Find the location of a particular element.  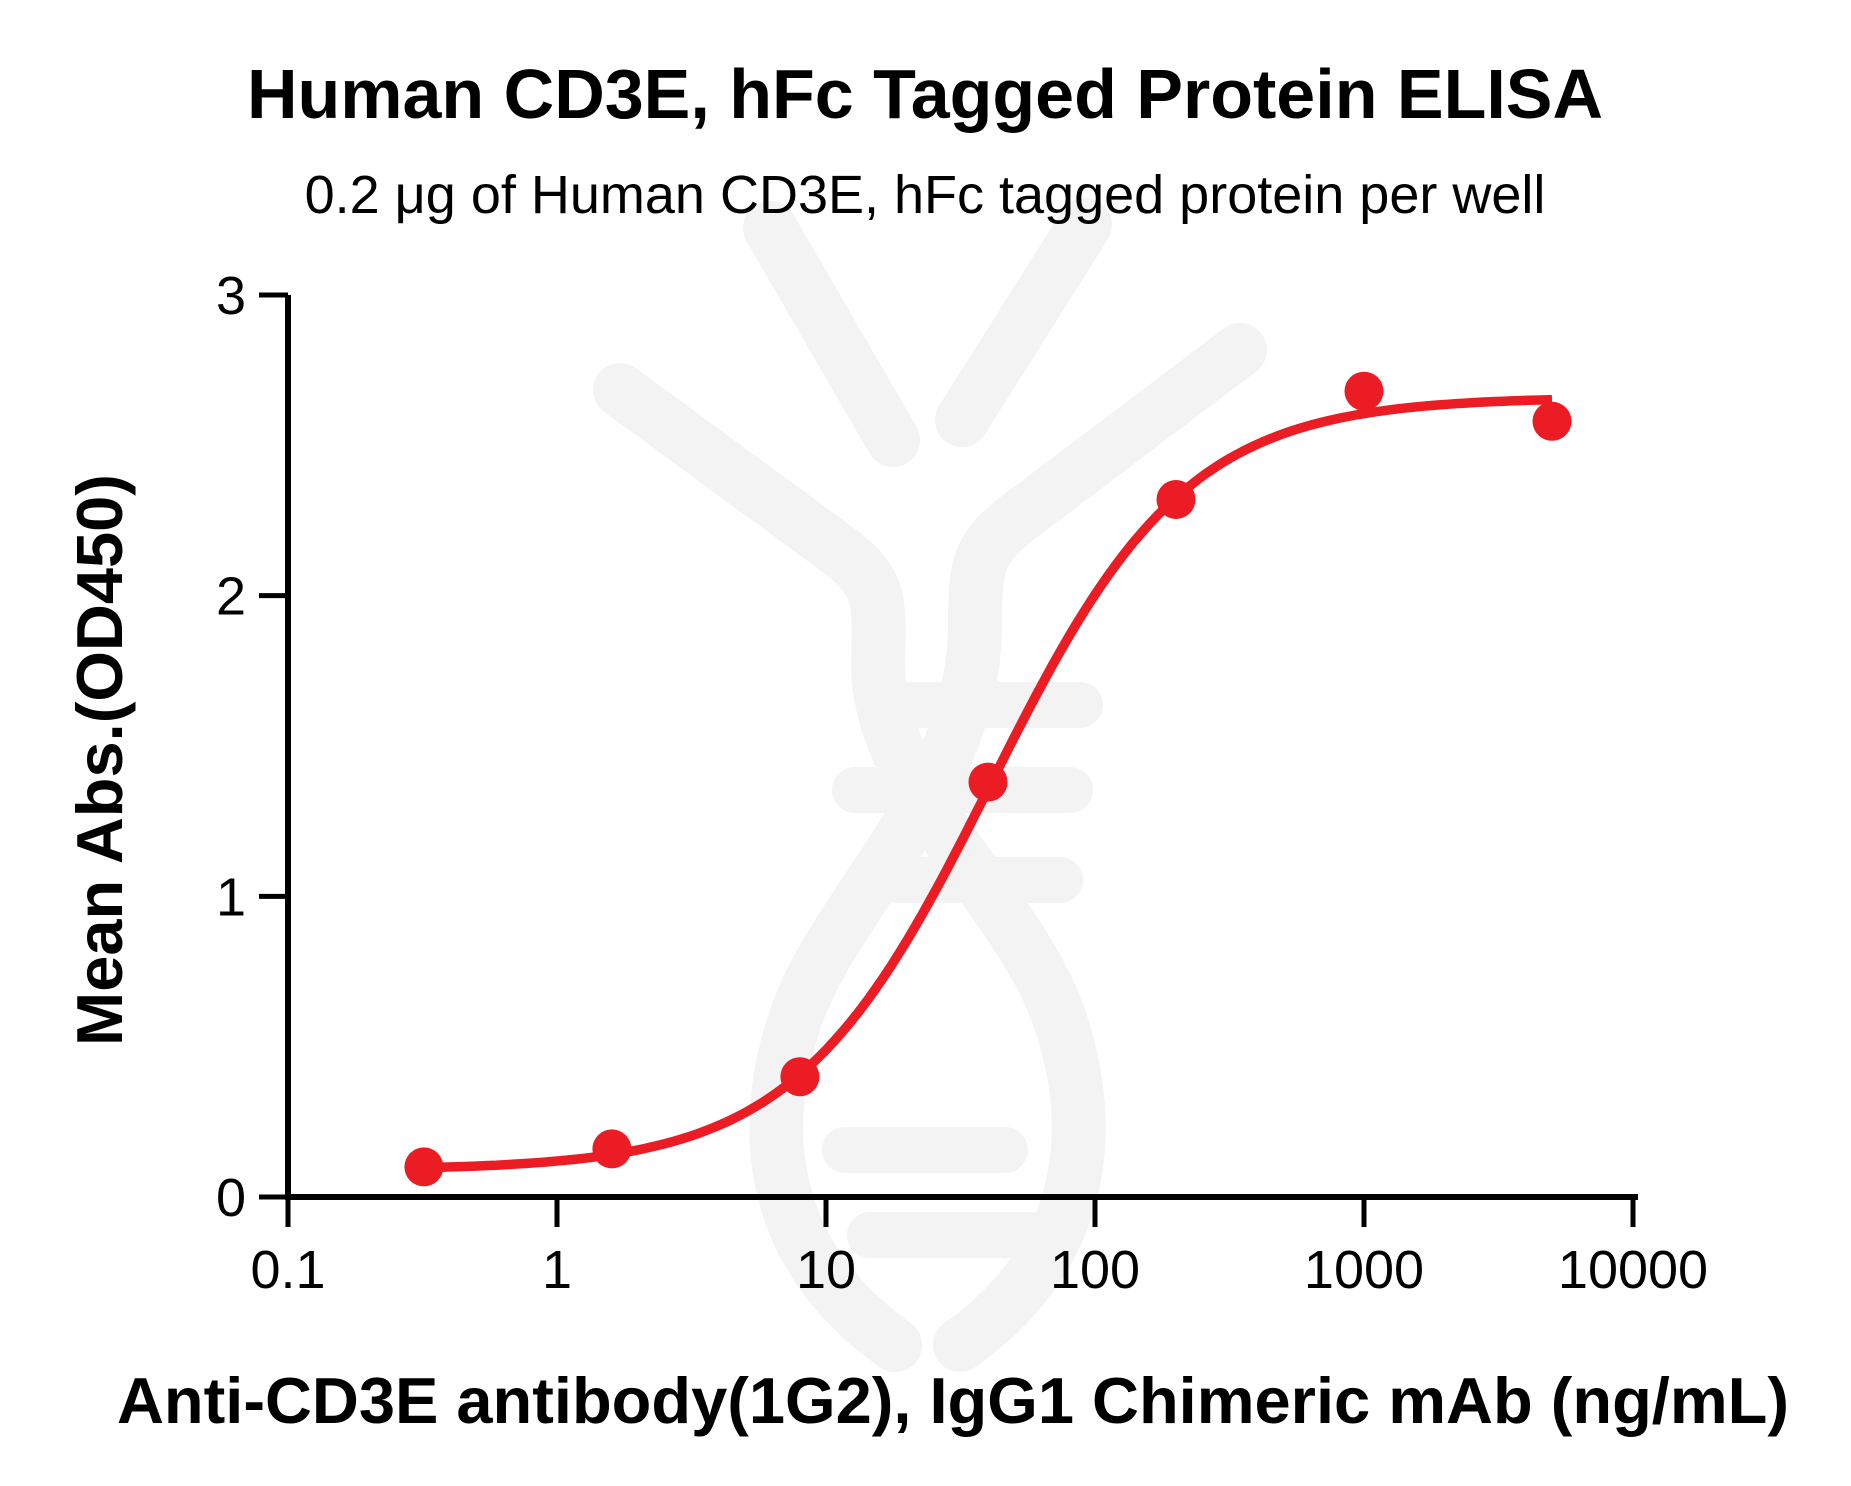

y-tick-label: 2 is located at coordinates (231, 597).